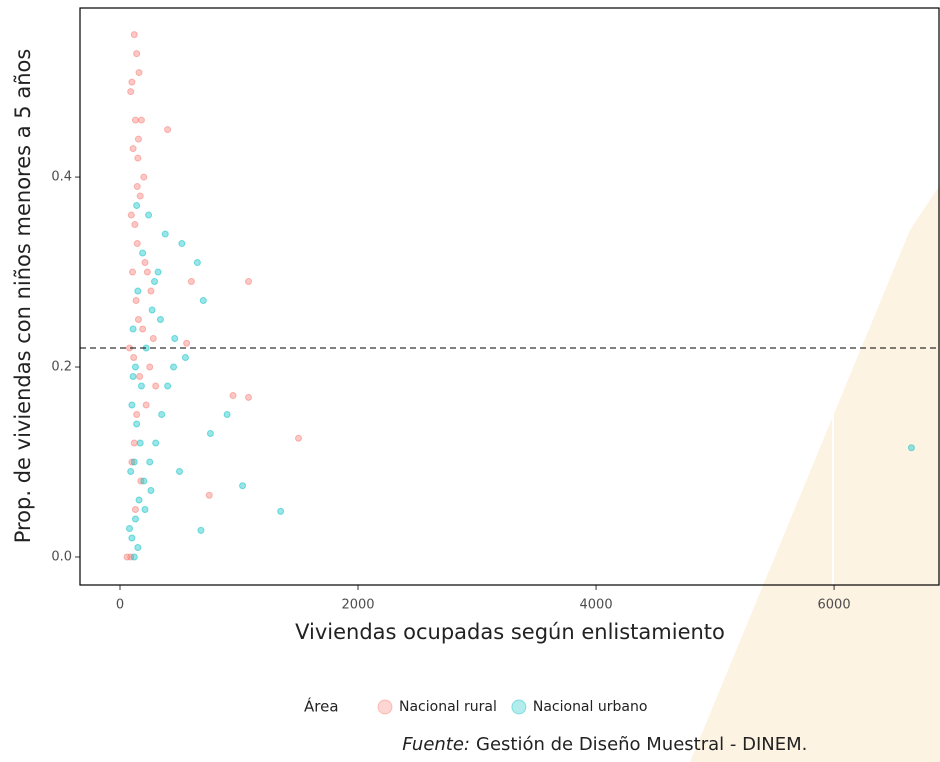  I want to click on legend-label: Nacional rural, so click(448, 707).